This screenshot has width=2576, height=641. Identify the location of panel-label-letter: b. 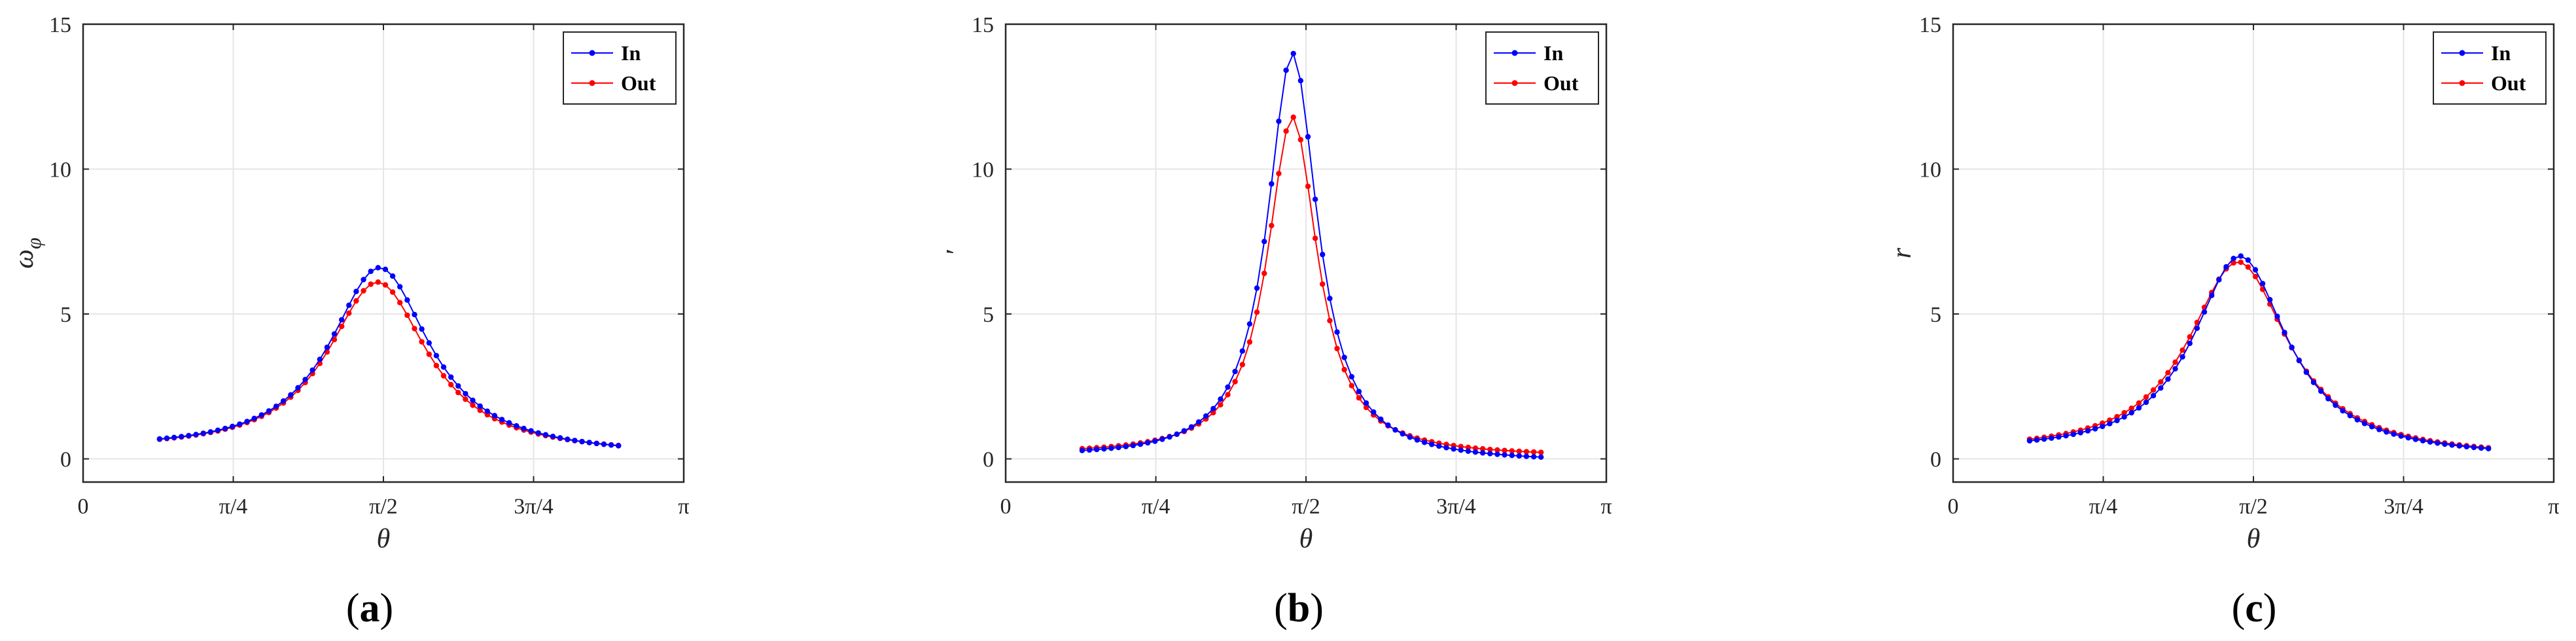
(1299, 608).